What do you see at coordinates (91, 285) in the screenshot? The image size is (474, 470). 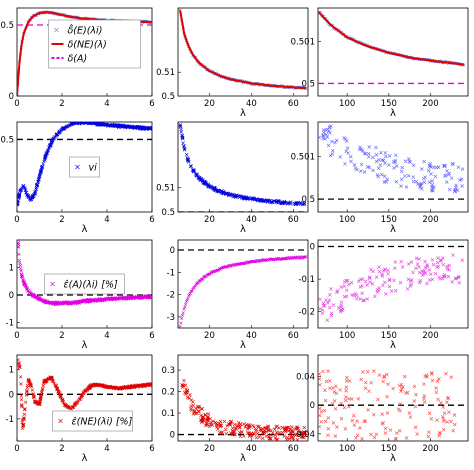 I see `legend-label: ε̂(A)(λi) [%]` at bounding box center [91, 285].